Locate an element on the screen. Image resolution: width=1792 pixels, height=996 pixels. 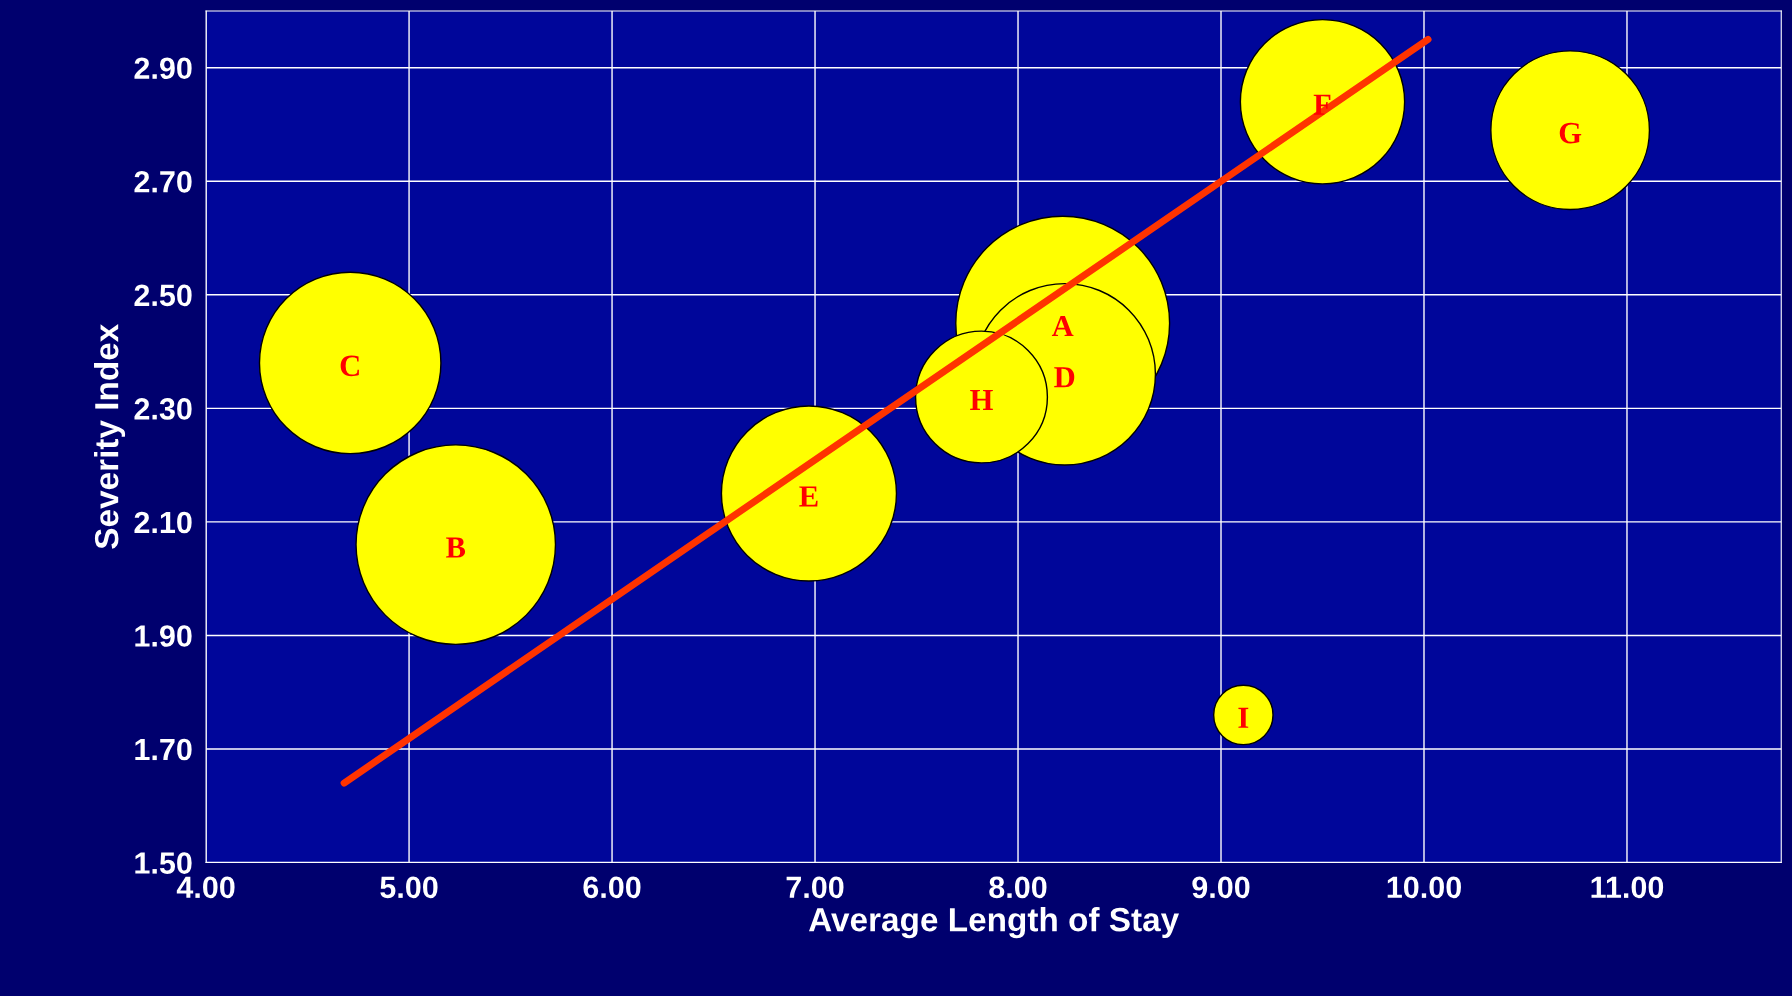
annotation: E is located at coordinates (808, 496).